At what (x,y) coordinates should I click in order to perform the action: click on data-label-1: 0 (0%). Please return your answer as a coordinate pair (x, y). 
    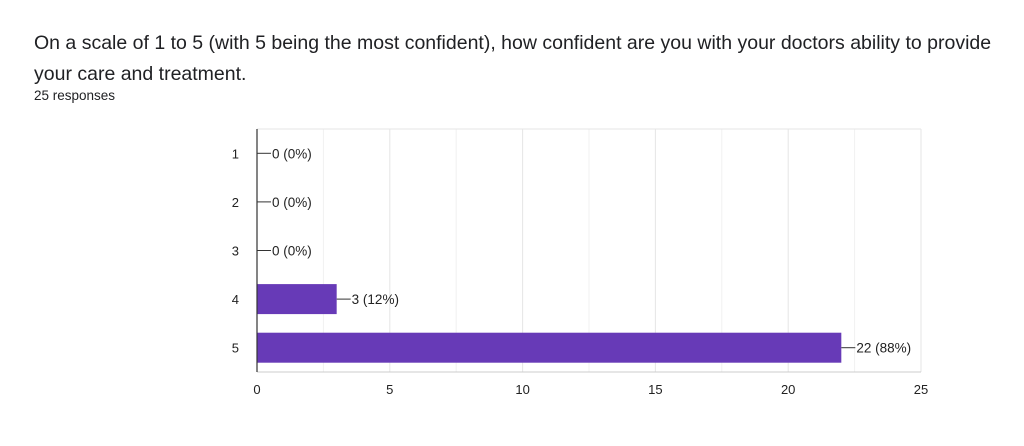
    Looking at the image, I should click on (292, 153).